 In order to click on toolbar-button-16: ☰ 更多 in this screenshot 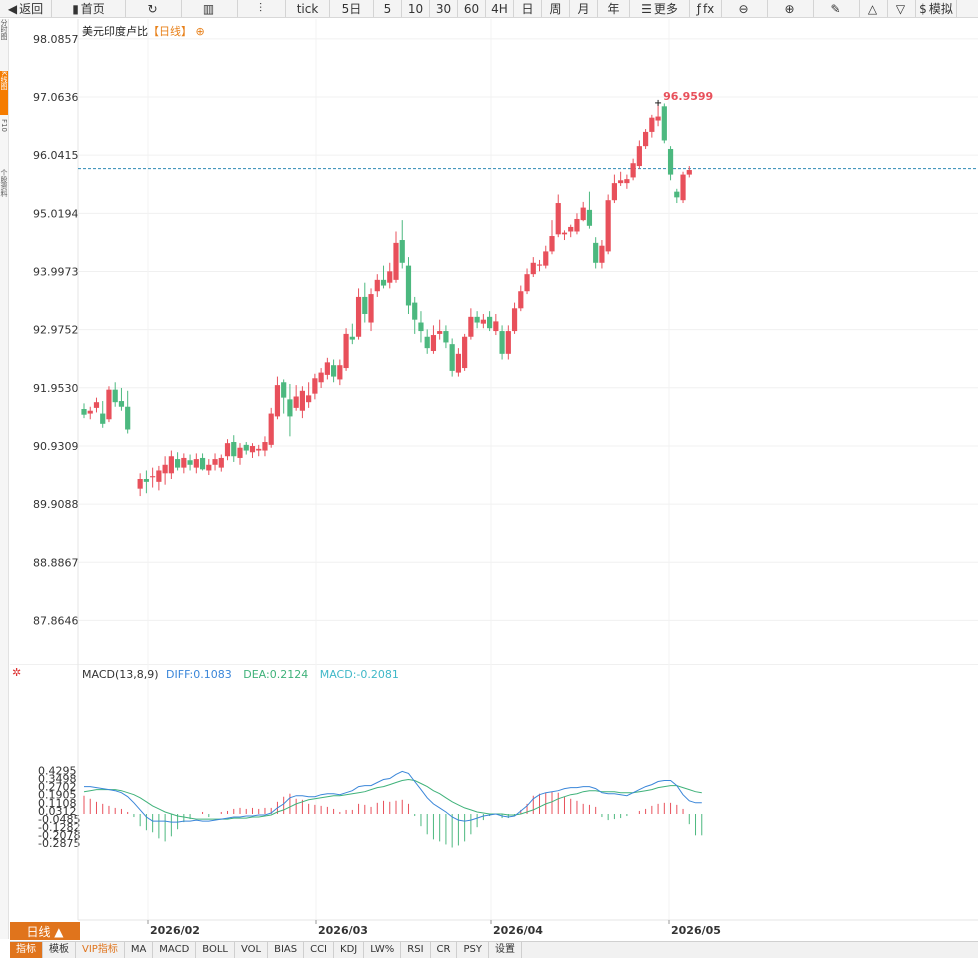, I will do `click(660, 8)`.